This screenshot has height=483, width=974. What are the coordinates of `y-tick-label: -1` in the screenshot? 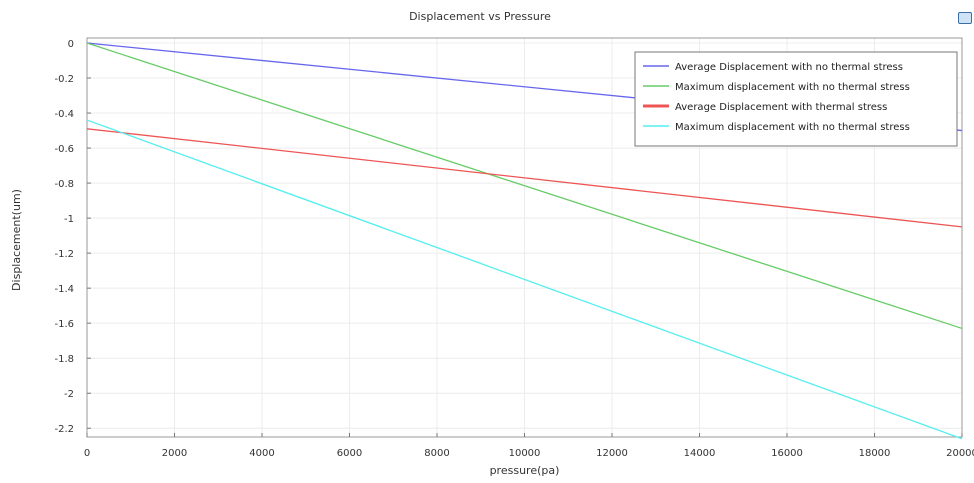 It's located at (69, 219).